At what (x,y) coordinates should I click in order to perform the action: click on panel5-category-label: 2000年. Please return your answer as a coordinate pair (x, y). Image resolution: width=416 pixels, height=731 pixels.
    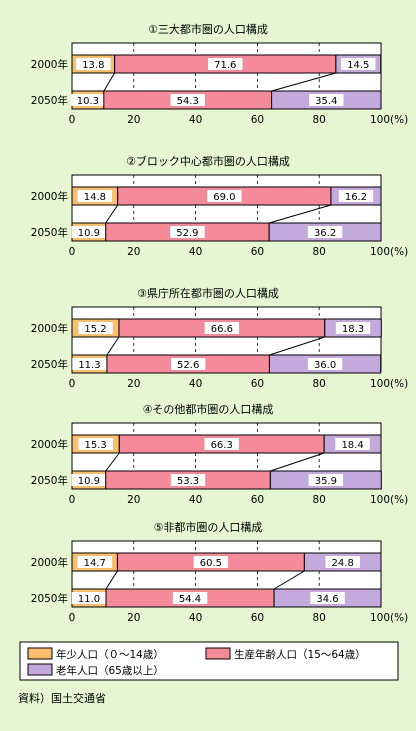
    Looking at the image, I should click on (49, 562).